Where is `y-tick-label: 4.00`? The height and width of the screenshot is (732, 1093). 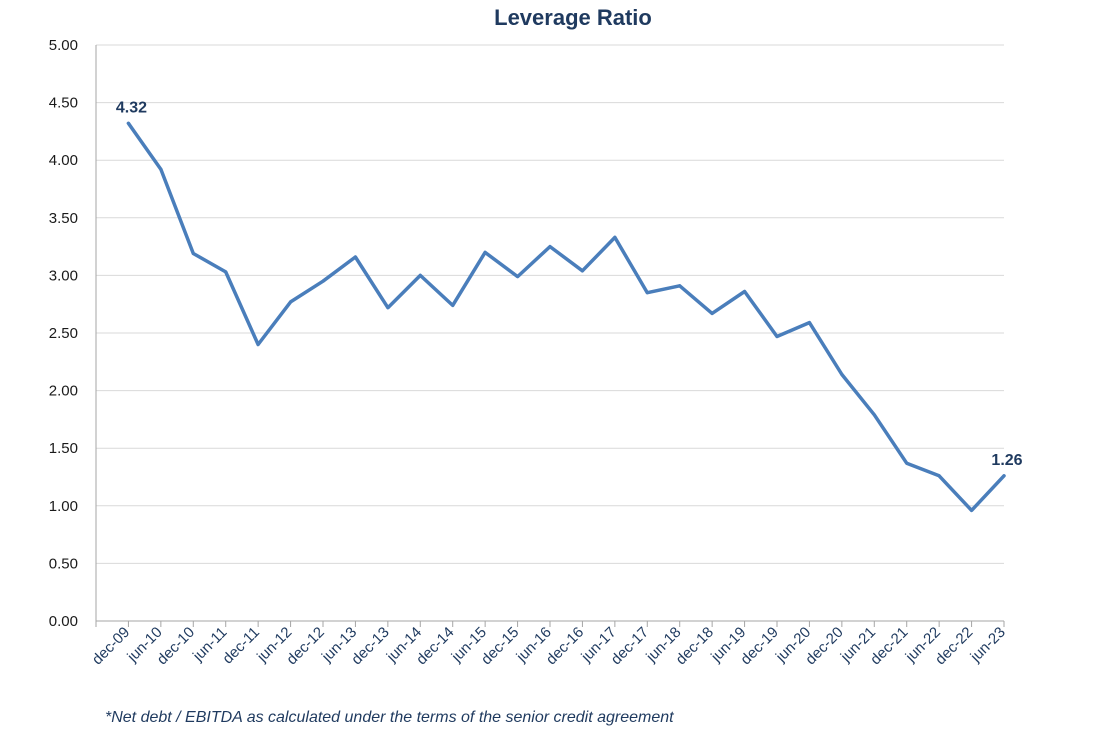 y-tick-label: 4.00 is located at coordinates (63, 160).